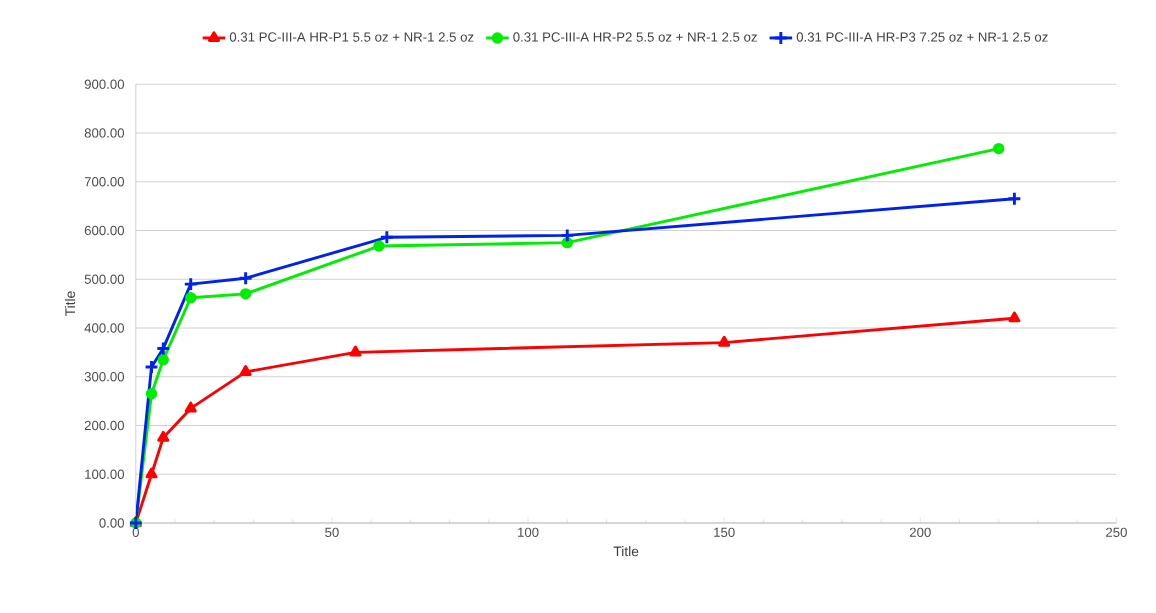 This screenshot has width=1156, height=613. Describe the element at coordinates (105, 474) in the screenshot. I see `y-tick-label: 100.00` at that location.